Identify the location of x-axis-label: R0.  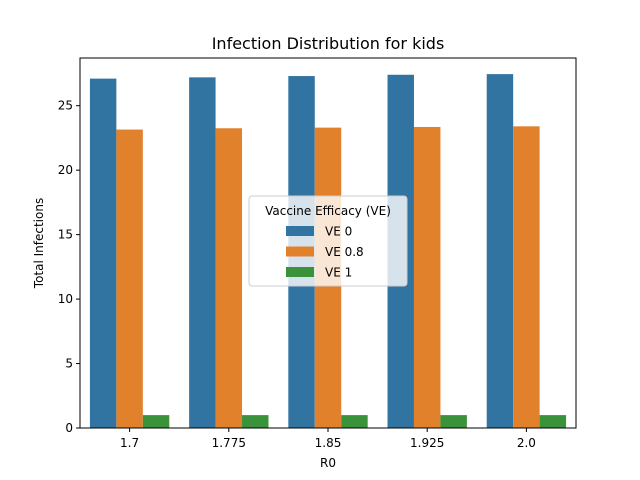
(328, 463).